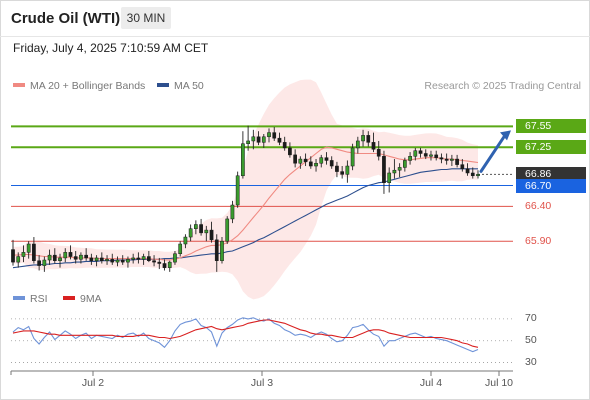 This screenshot has width=590, height=400. Describe the element at coordinates (39, 299) in the screenshot. I see `legend-rsi-label: RSI` at that location.